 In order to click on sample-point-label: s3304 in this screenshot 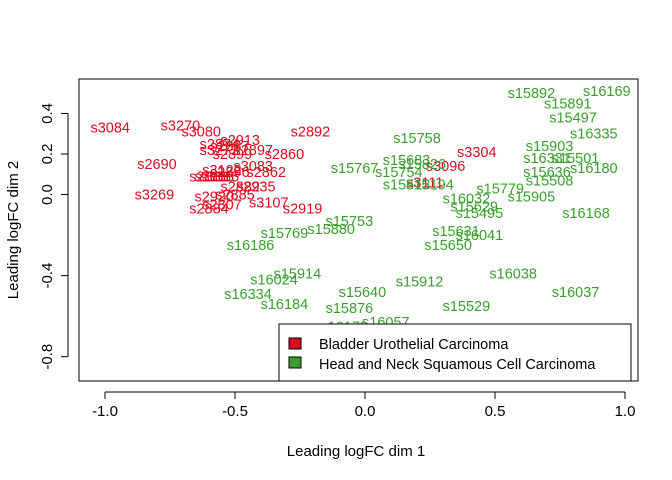, I will do `click(477, 153)`.